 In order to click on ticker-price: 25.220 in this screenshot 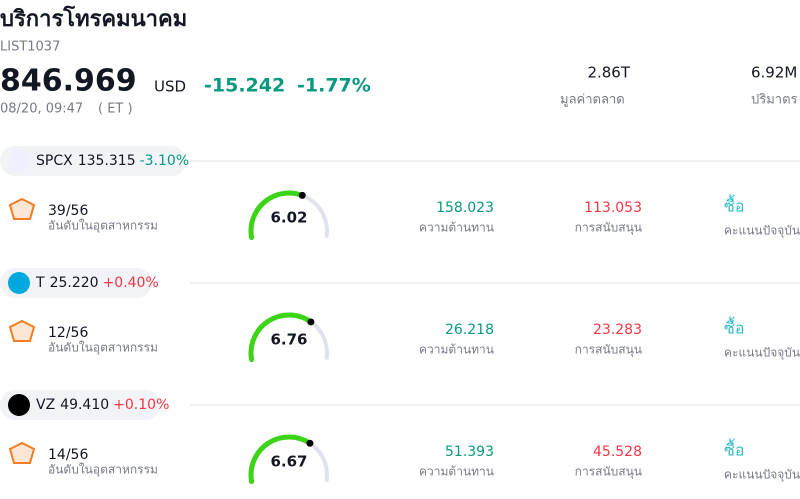, I will do `click(74, 283)`.